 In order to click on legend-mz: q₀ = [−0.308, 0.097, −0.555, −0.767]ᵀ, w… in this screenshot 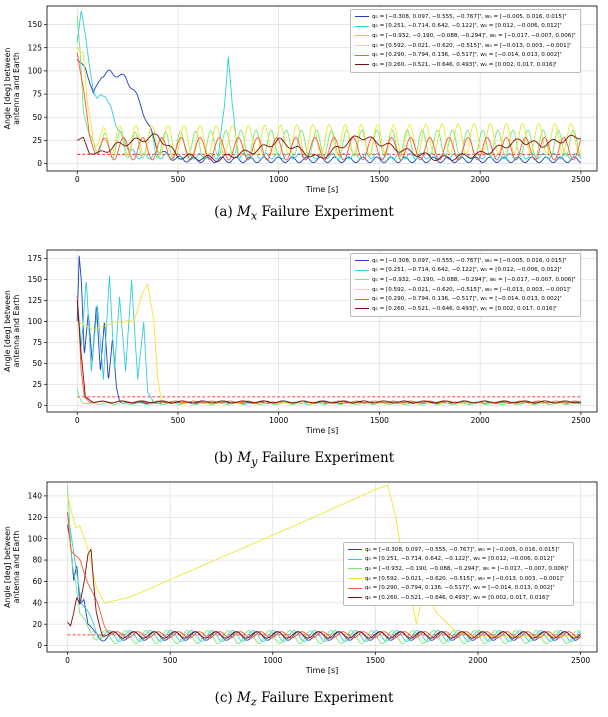, I will do `click(458, 574)`.